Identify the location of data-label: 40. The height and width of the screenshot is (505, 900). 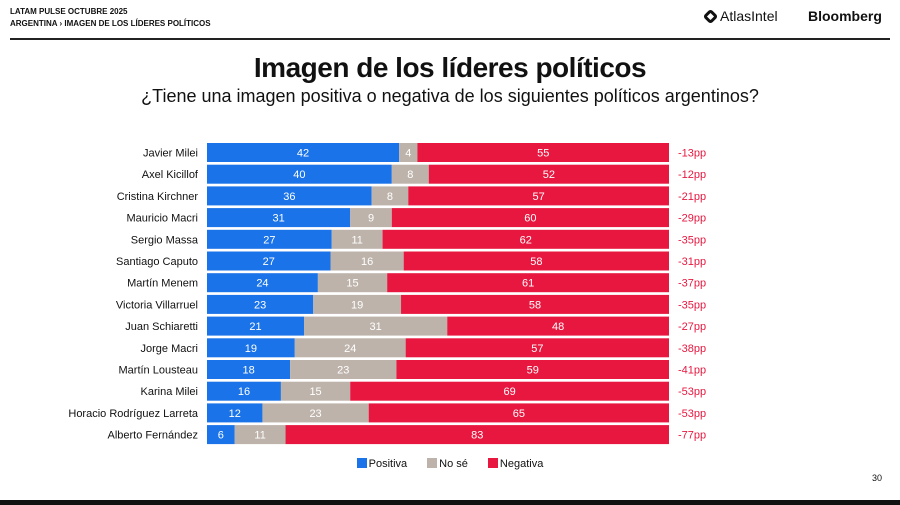
(299, 175).